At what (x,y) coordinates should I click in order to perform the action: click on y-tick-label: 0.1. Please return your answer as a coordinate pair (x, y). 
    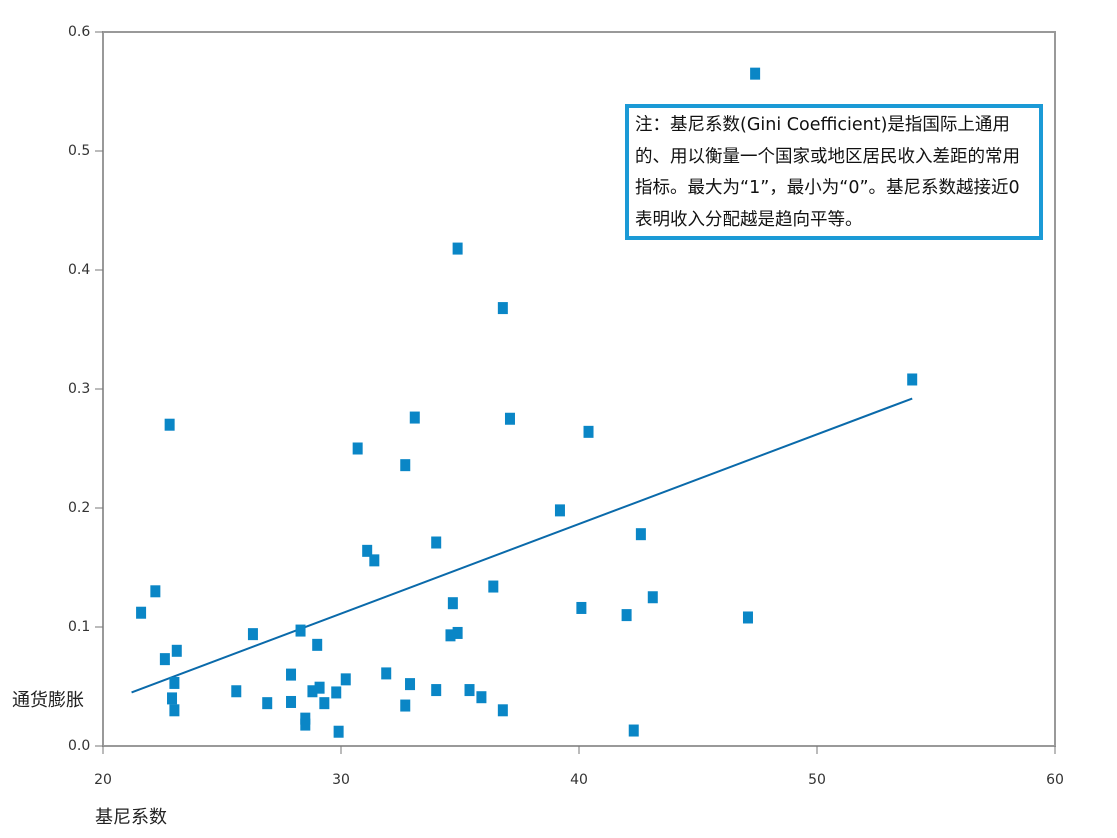
    Looking at the image, I should click on (79, 627).